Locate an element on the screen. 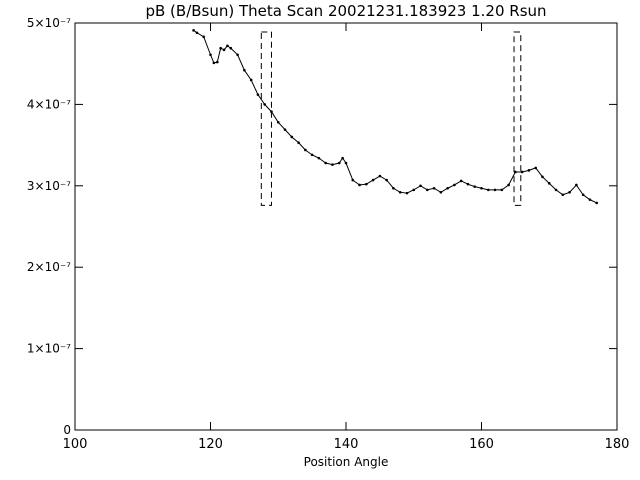 The image size is (640, 480). x-tick-label: 100 is located at coordinates (75, 444).